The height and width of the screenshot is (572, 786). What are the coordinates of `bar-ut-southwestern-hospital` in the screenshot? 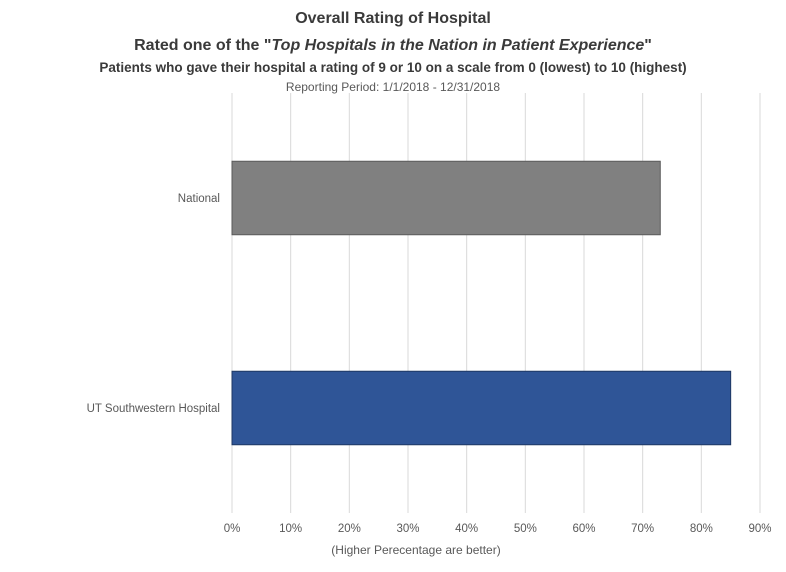 It's located at (481, 408).